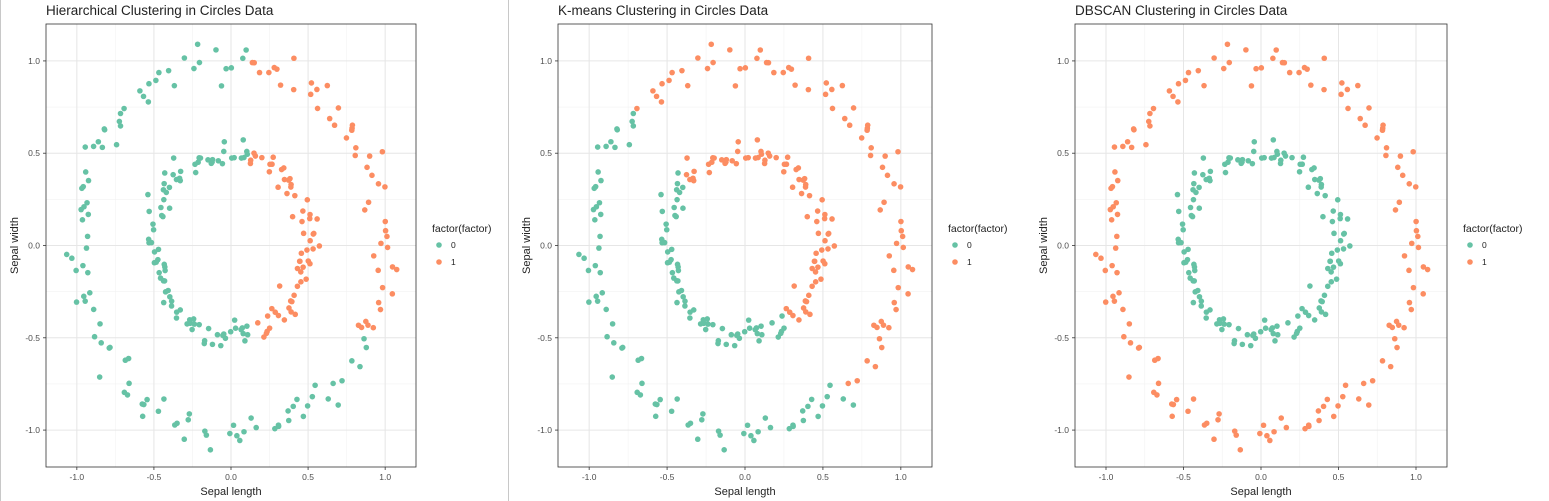  What do you see at coordinates (0, 250) in the screenshot?
I see `panel-divider-left` at bounding box center [0, 250].